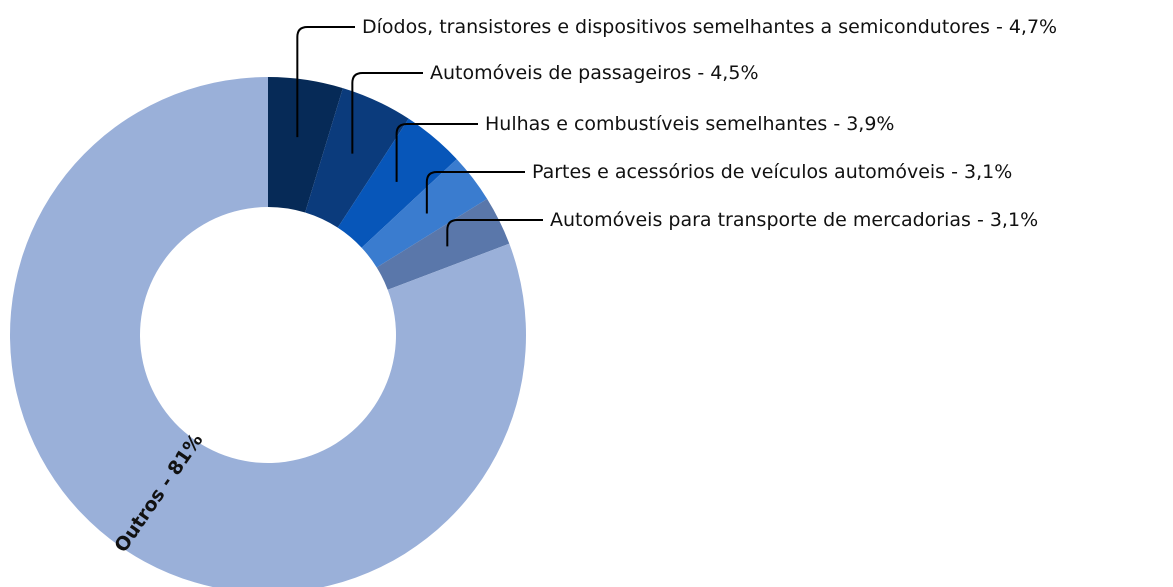 The width and height of the screenshot is (1173, 587). I want to click on slice-label-name: Automóveis de passageiros, so click(560, 73).